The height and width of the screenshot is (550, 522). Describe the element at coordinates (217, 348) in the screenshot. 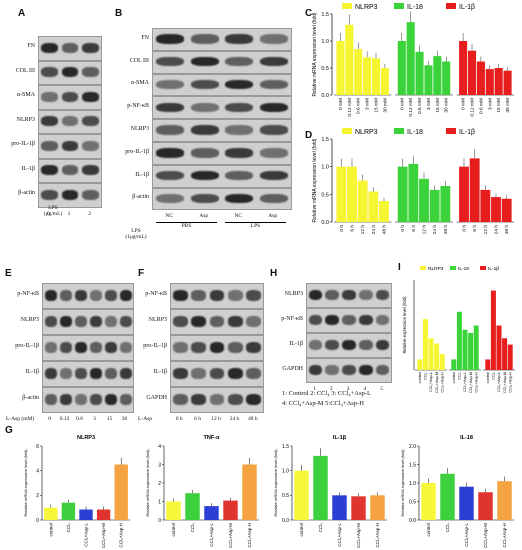

I see `f-blot-strip` at that location.